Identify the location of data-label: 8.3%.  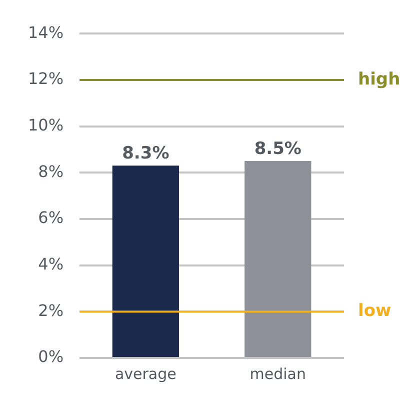
(146, 154).